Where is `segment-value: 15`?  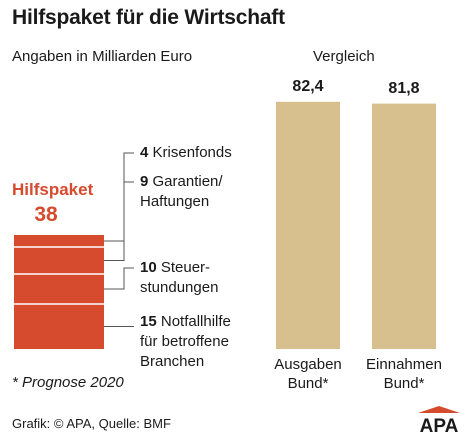
segment-value: 15 is located at coordinates (150, 321).